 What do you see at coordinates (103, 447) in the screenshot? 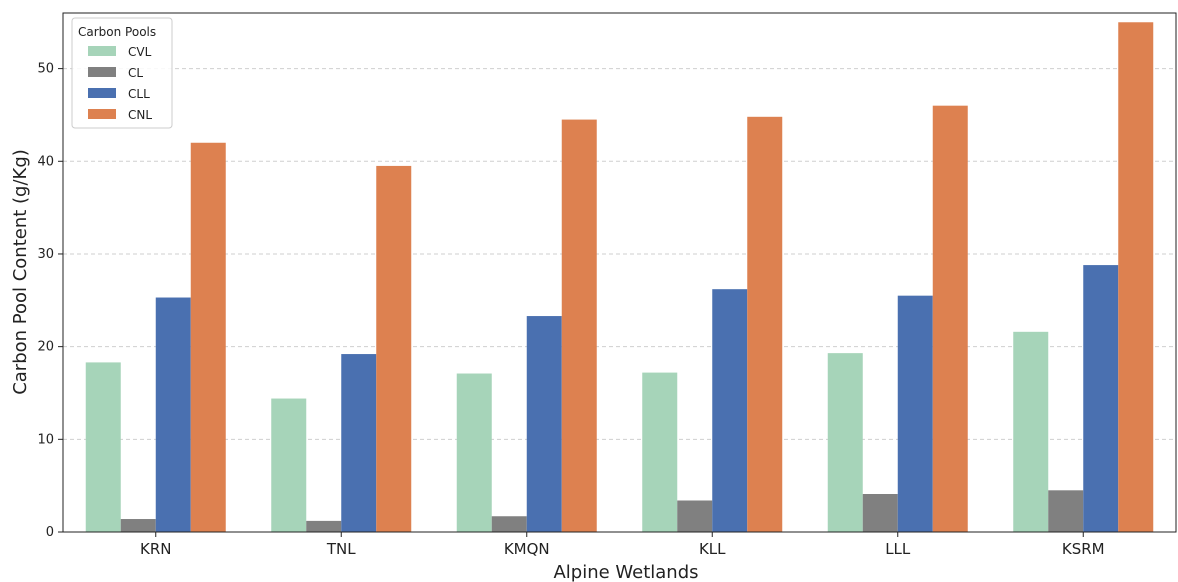
I see `bar-cvl-krn` at bounding box center [103, 447].